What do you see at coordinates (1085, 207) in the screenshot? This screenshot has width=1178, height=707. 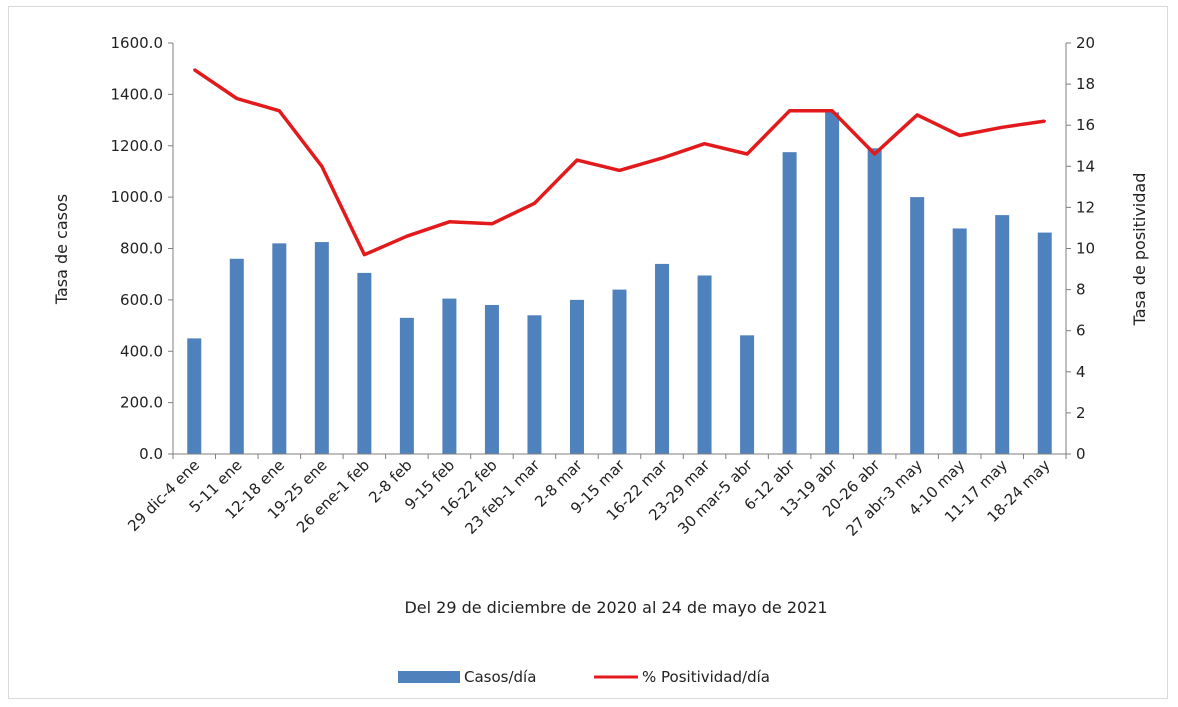 I see `y2-tick-label-6: 12` at bounding box center [1085, 207].